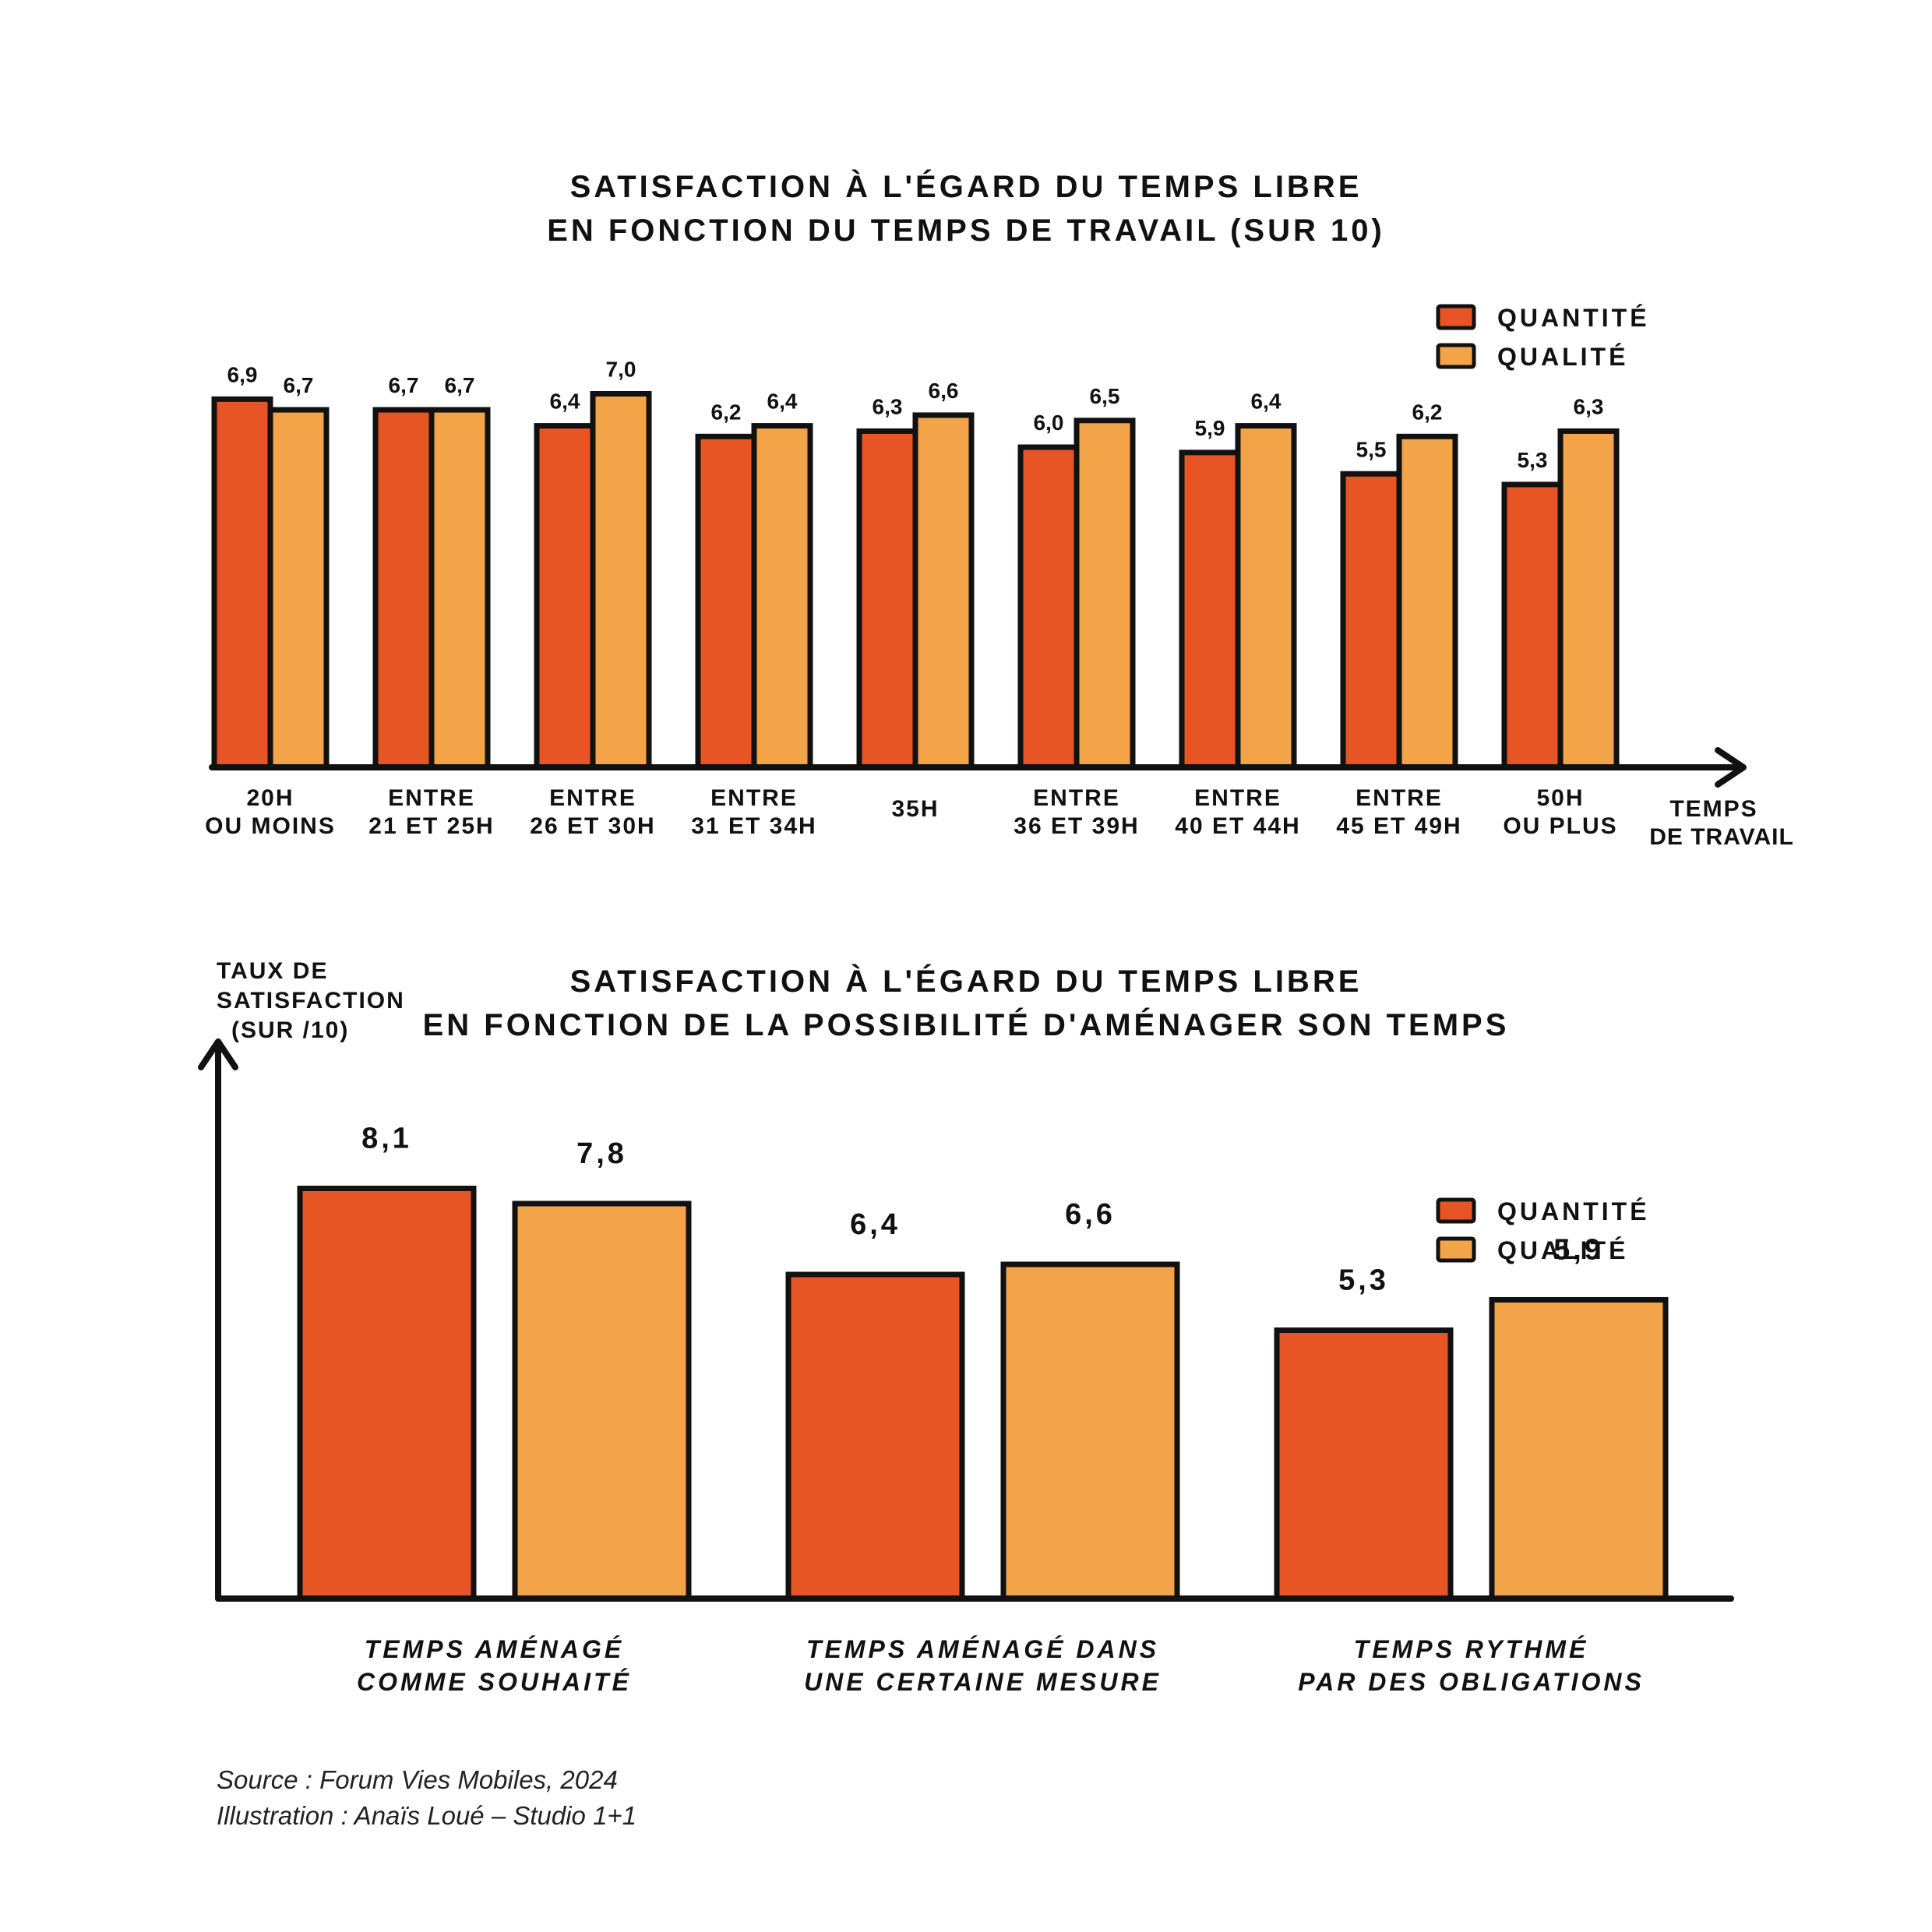 The image size is (1932, 1932). Describe the element at coordinates (290, 1030) in the screenshot. I see `y-axis-label-line: (SUR /10)` at that location.